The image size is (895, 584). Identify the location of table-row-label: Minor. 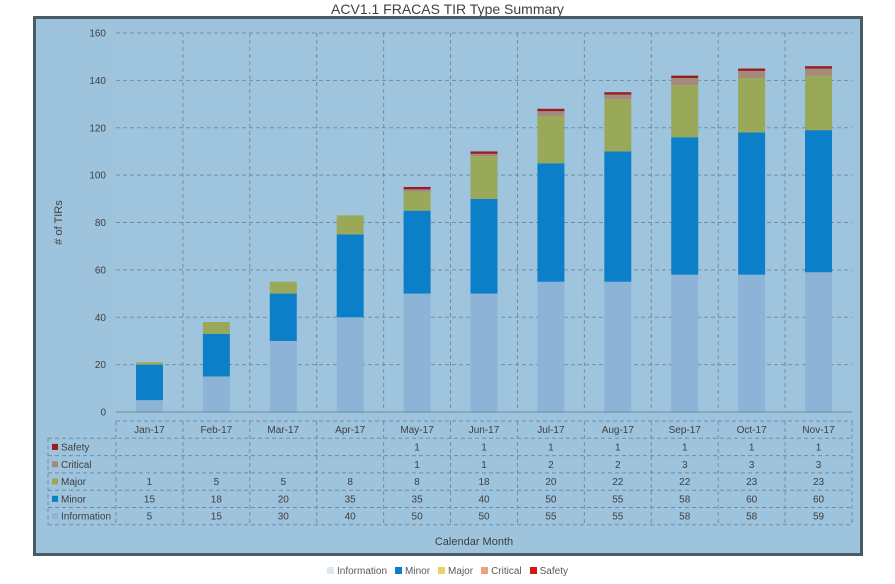
(74, 499).